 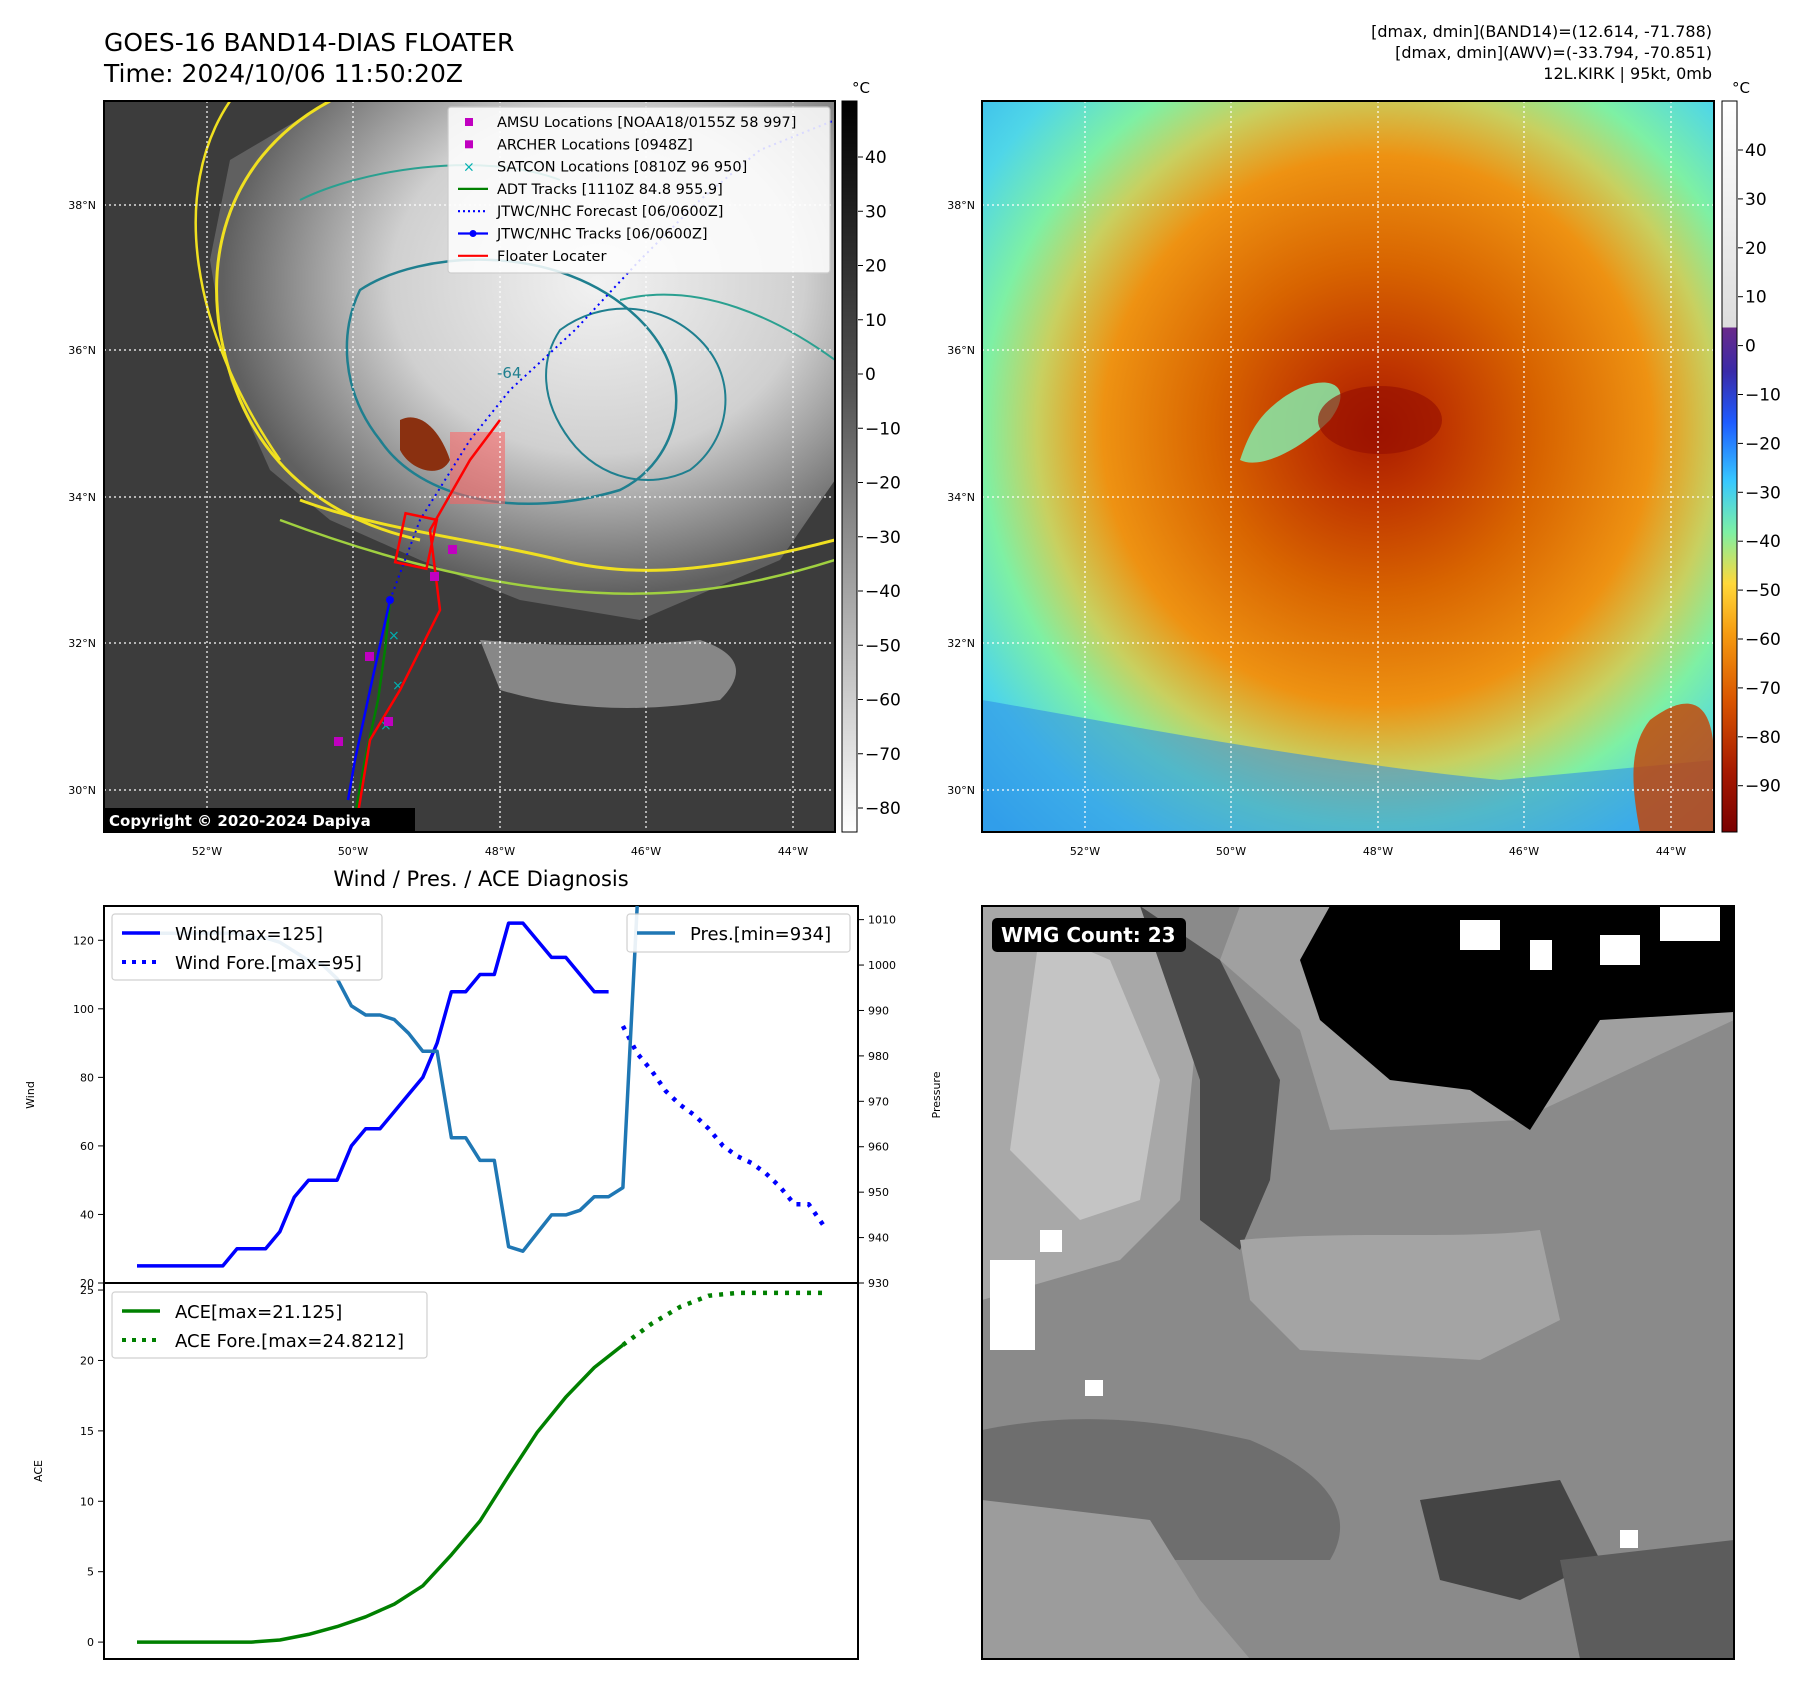 What do you see at coordinates (87, 1283) in the screenshot?
I see `wind-ytick-label: 20` at bounding box center [87, 1283].